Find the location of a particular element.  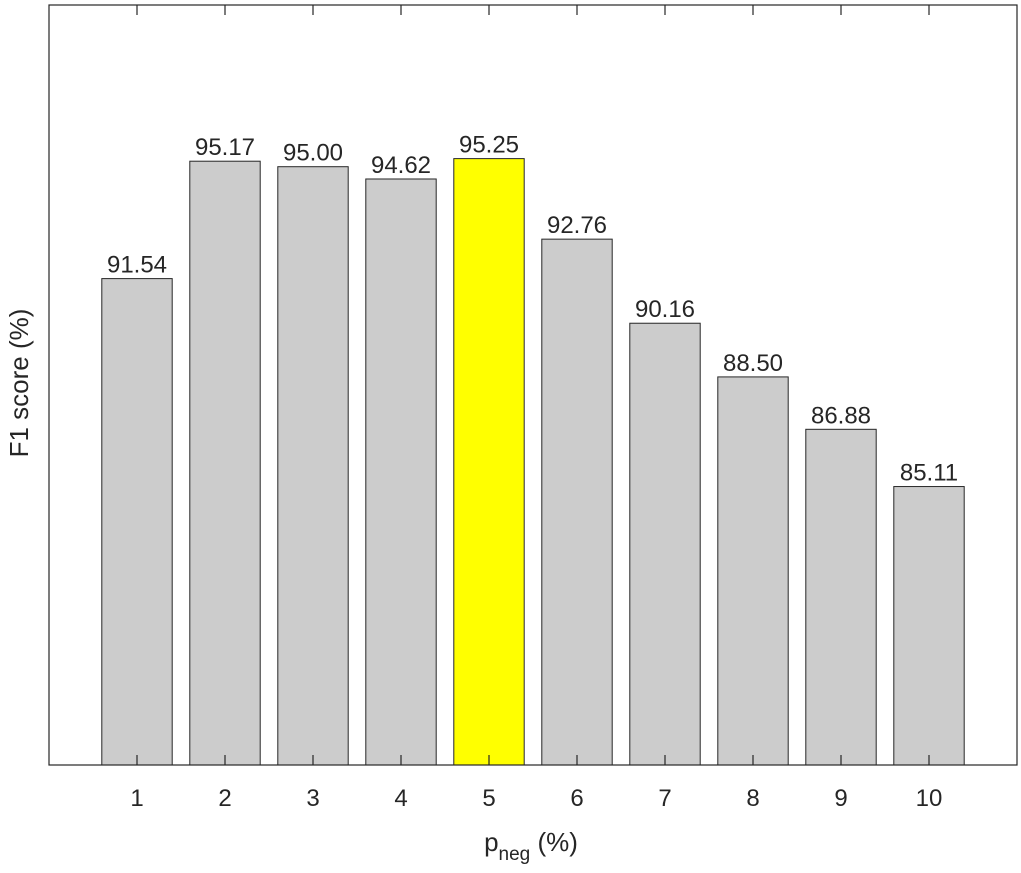

value-label-3: 95.00 is located at coordinates (313, 153).